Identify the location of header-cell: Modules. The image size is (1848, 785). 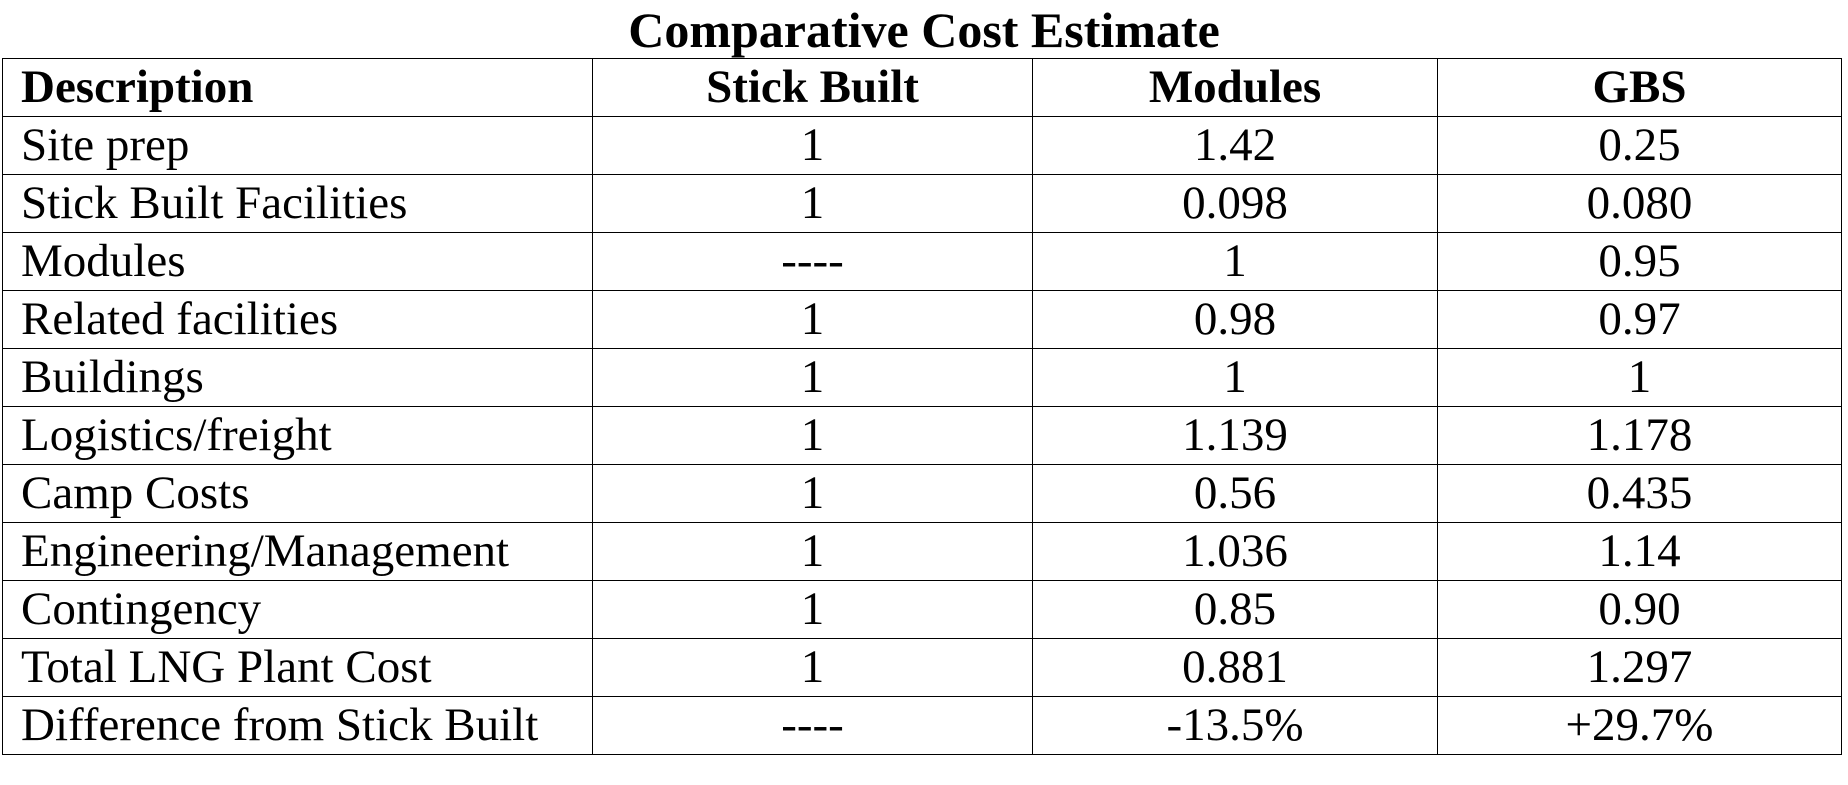
(1235, 87).